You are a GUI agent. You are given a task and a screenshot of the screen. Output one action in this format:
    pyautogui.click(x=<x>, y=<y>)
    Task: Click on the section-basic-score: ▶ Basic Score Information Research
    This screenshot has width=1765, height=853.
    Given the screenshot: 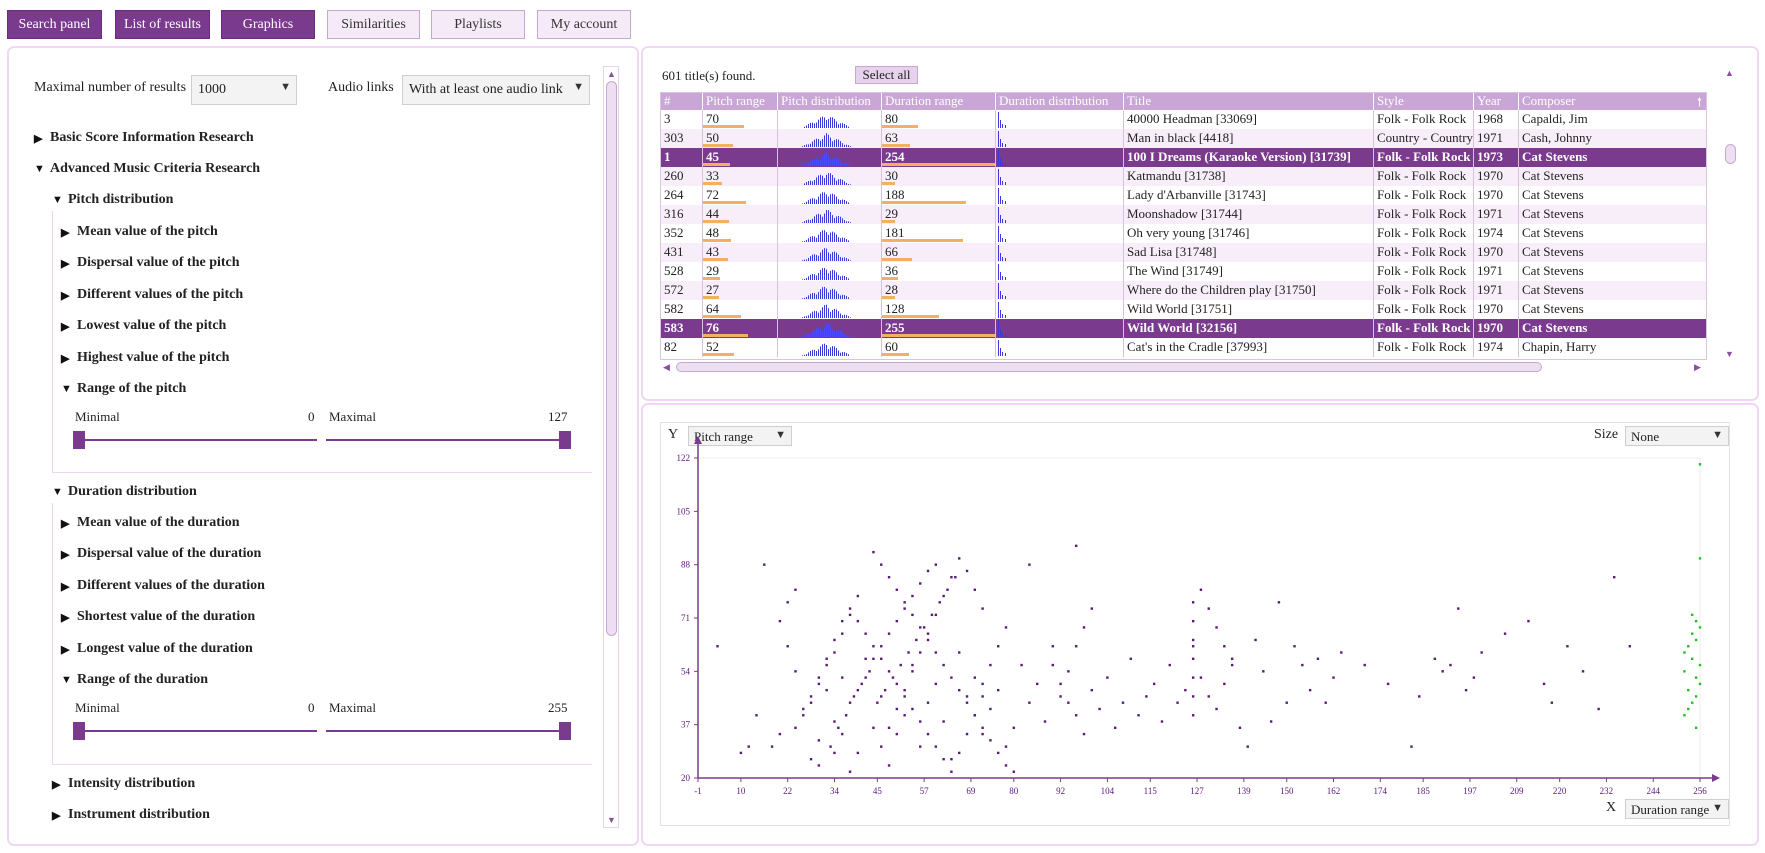 What is the action you would take?
    pyautogui.click(x=144, y=138)
    